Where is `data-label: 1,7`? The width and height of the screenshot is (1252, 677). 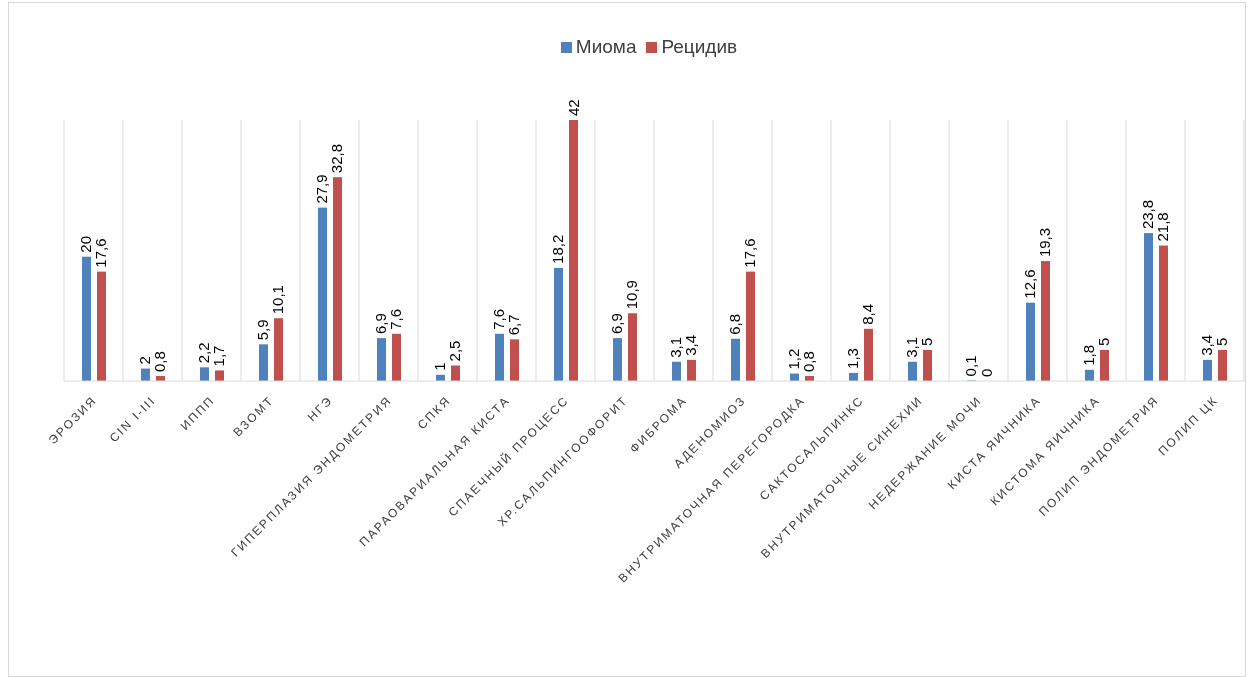
data-label: 1,7 is located at coordinates (219, 356).